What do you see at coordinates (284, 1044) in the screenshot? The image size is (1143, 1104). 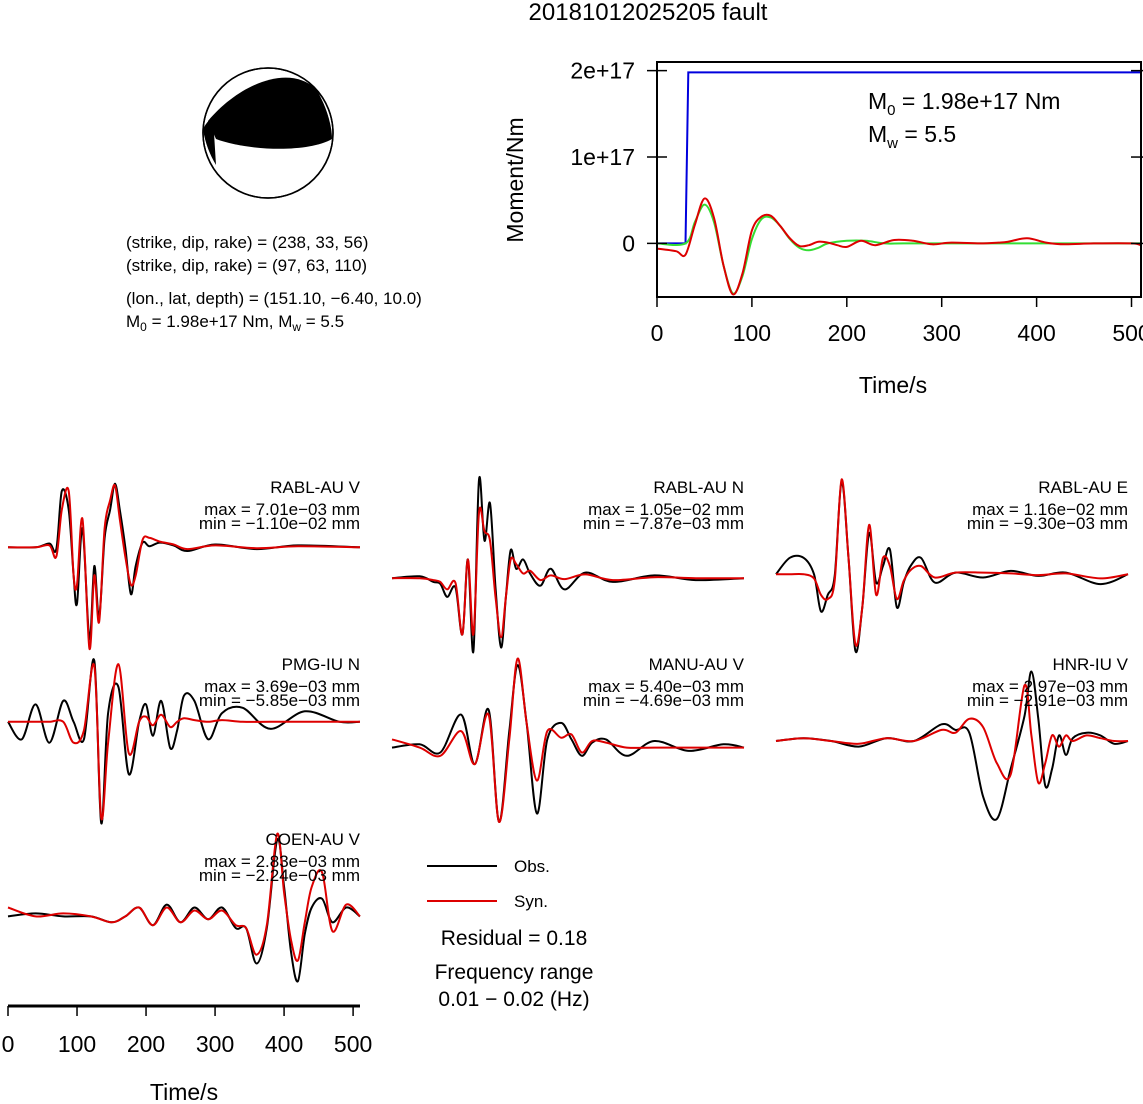 I see `time-axis-tick-label: 400` at bounding box center [284, 1044].